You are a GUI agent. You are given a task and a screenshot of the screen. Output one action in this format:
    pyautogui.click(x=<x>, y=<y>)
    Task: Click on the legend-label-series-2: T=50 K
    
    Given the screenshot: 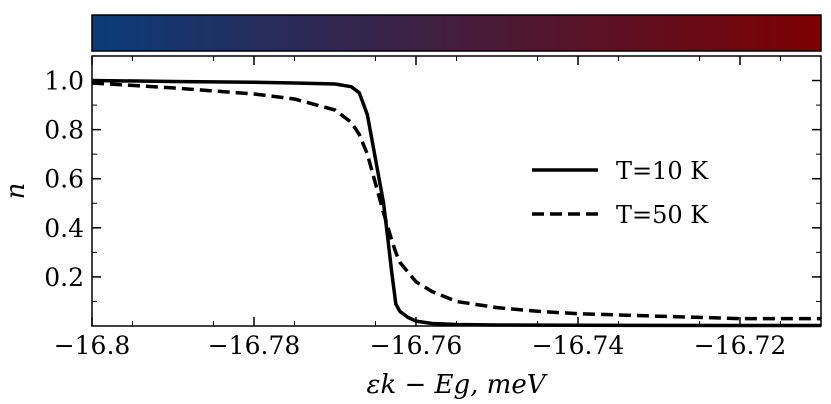 What is the action you would take?
    pyautogui.click(x=662, y=215)
    